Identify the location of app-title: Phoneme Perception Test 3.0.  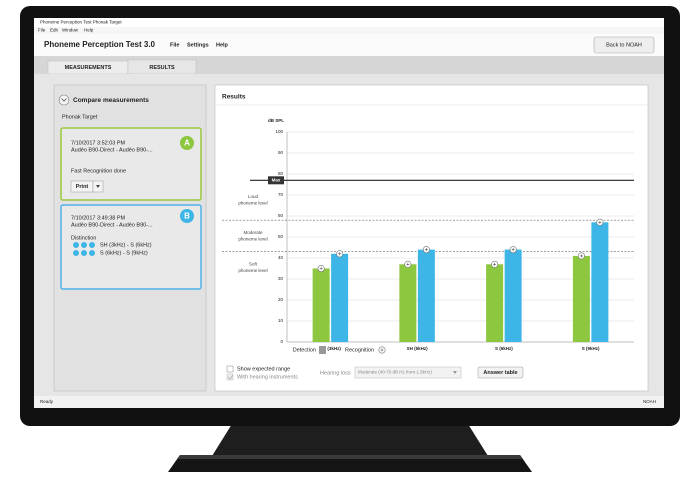
(100, 44).